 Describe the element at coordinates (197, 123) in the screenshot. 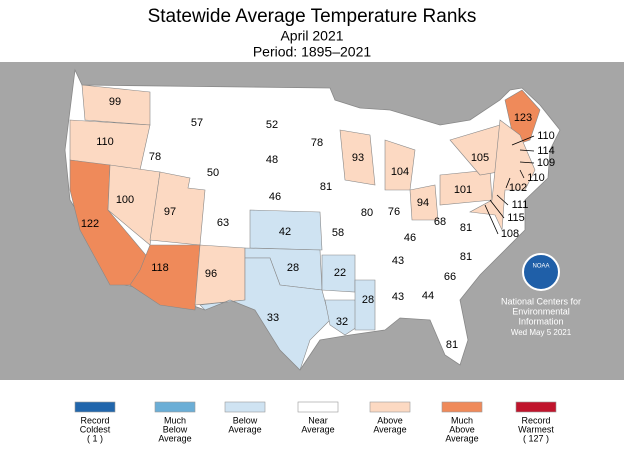

I see `state-rank: 57` at that location.